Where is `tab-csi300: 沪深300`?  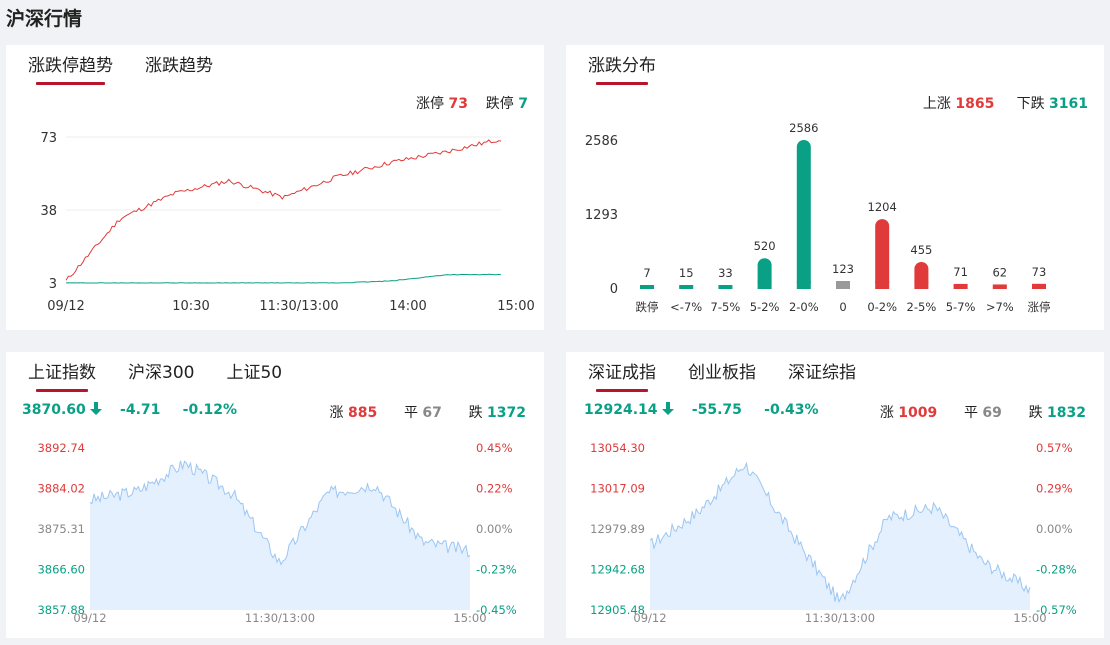
tab-csi300: 沪深300 is located at coordinates (161, 373).